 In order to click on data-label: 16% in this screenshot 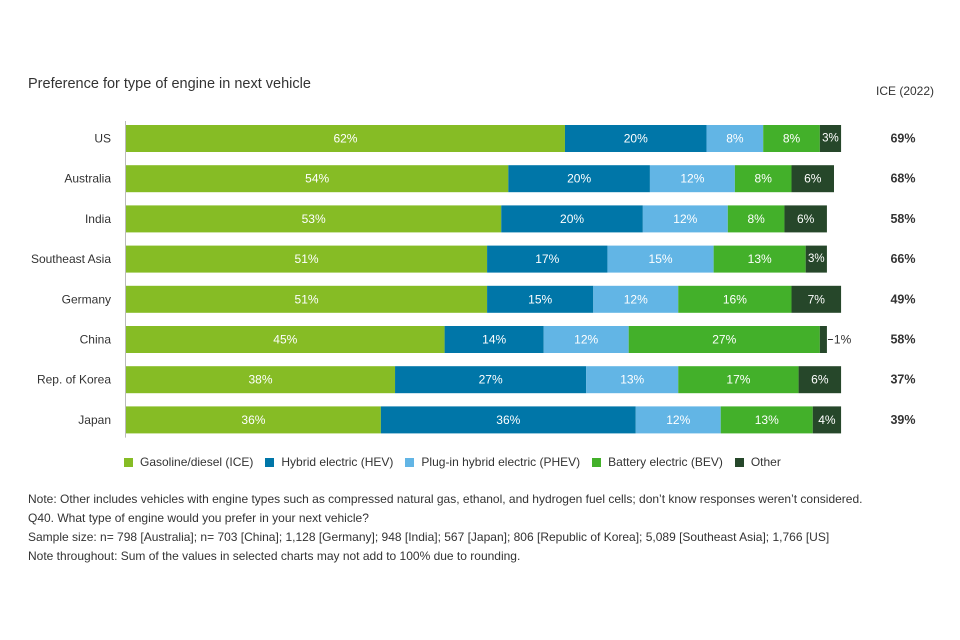, I will do `click(735, 299)`.